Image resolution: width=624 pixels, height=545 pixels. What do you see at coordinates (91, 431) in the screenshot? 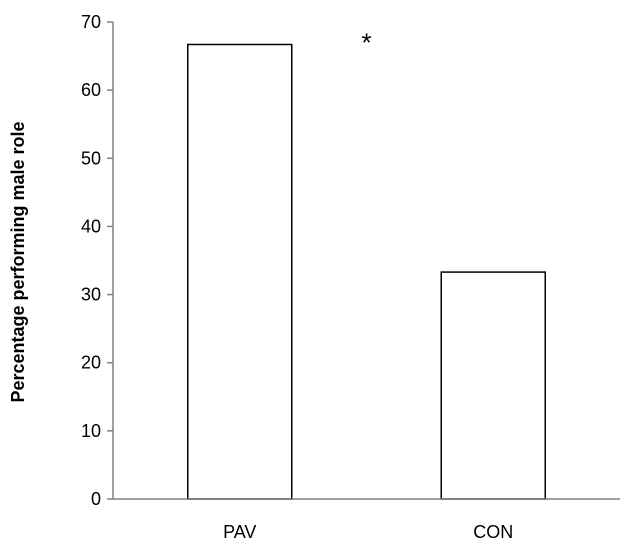
I see `y-tick-label: 10` at bounding box center [91, 431].